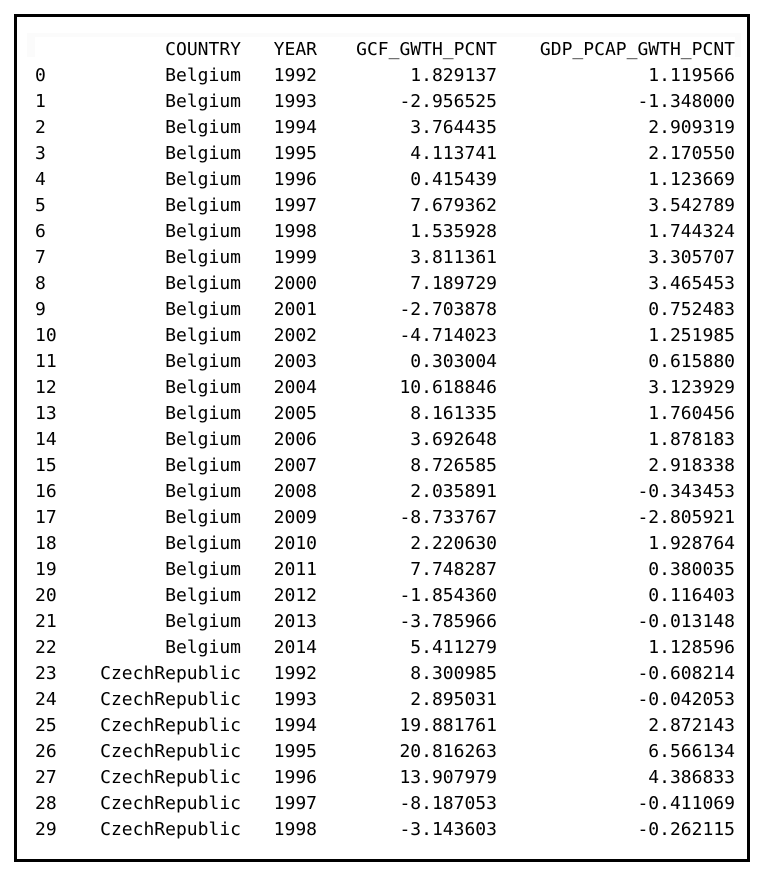  Describe the element at coordinates (295, 153) in the screenshot. I see `cell-year: 1995` at that location.